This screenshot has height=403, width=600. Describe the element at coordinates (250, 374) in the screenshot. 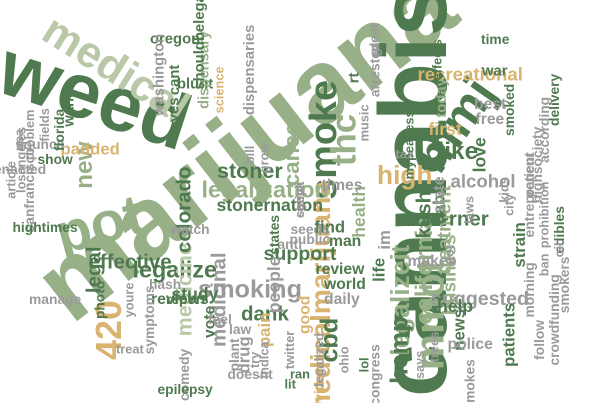

I see `cloud-word-doesnt: doesnt` at that location.